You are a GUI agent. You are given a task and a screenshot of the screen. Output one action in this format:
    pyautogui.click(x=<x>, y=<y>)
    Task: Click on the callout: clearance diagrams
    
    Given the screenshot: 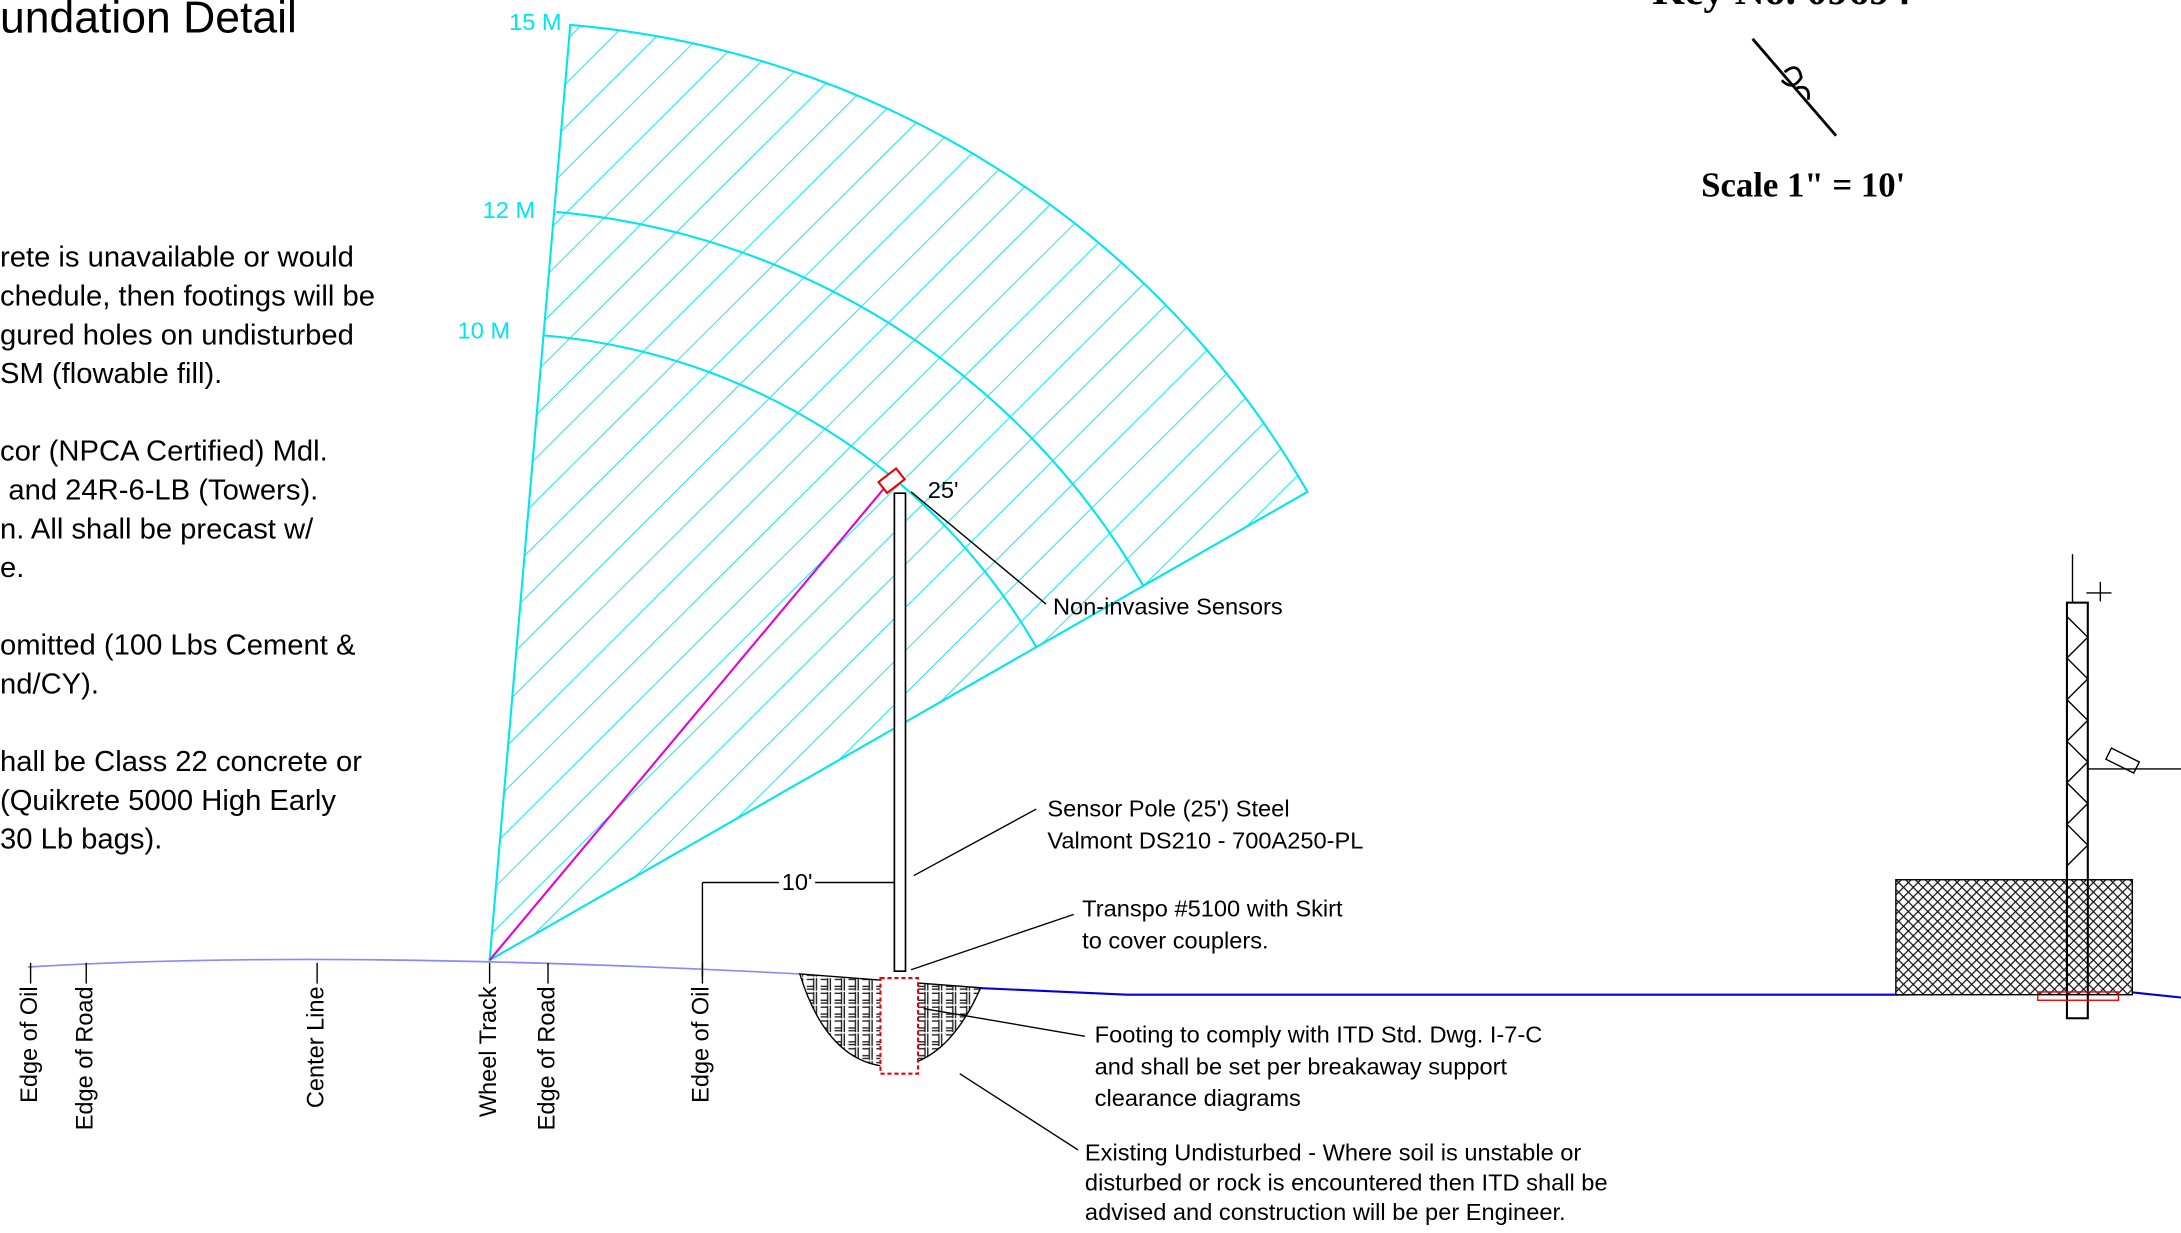 What is the action you would take?
    pyautogui.click(x=1198, y=1098)
    